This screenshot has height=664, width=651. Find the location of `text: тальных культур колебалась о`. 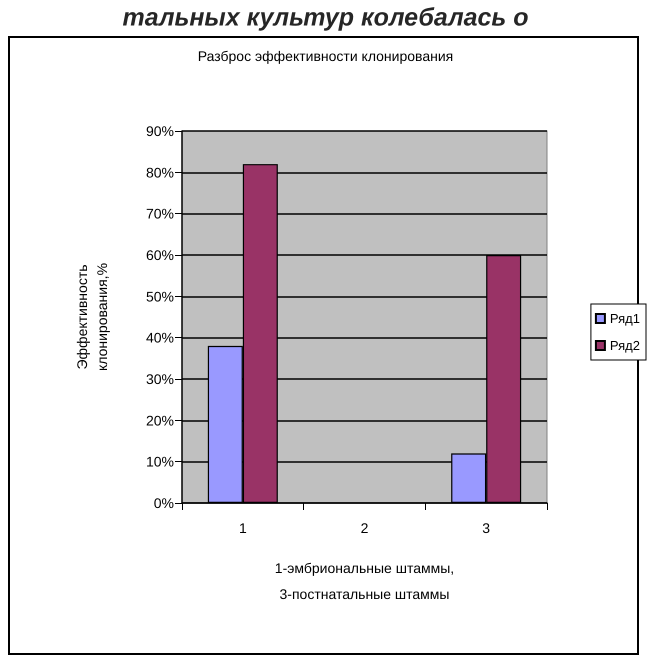

text: тальных культур колебалась о is located at coordinates (325, 18).